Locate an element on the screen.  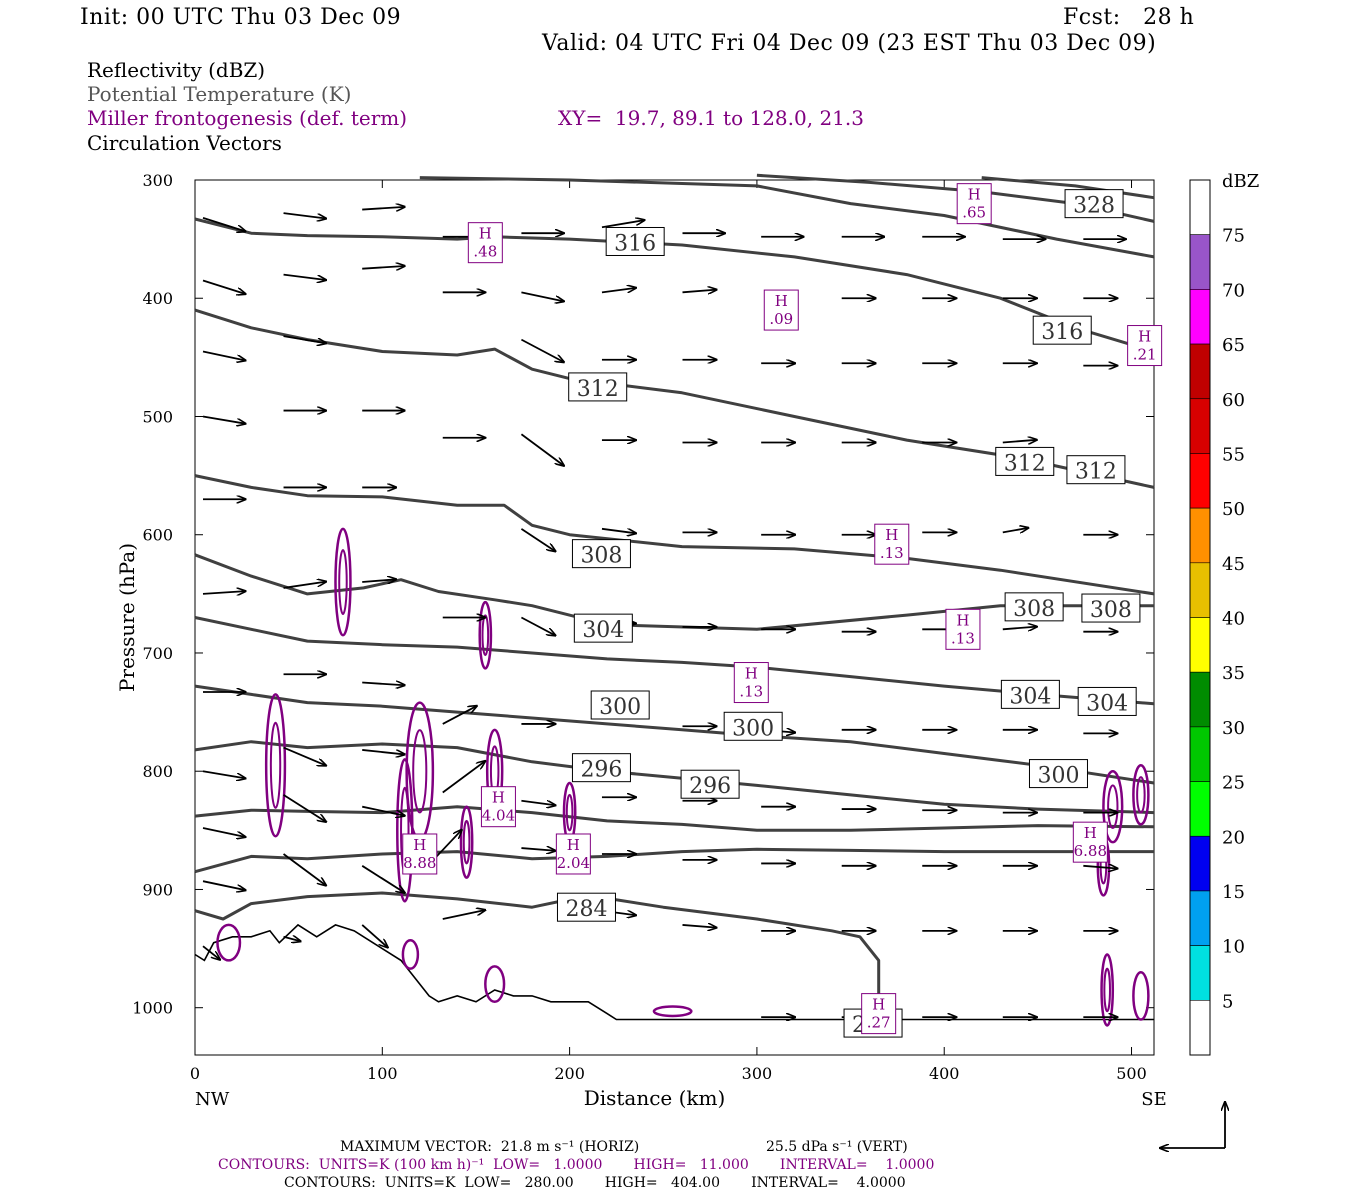
field-label-theta: Potential Temperature (K) is located at coordinates (219, 94).